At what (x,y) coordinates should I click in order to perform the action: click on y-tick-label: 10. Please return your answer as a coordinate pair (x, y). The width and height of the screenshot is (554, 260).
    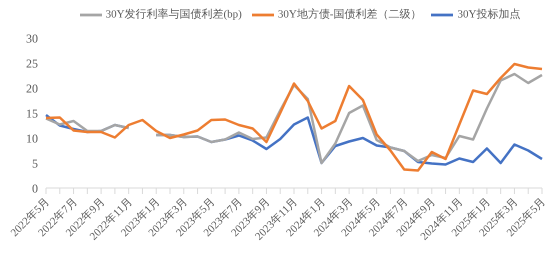
    Looking at the image, I should click on (32, 138).